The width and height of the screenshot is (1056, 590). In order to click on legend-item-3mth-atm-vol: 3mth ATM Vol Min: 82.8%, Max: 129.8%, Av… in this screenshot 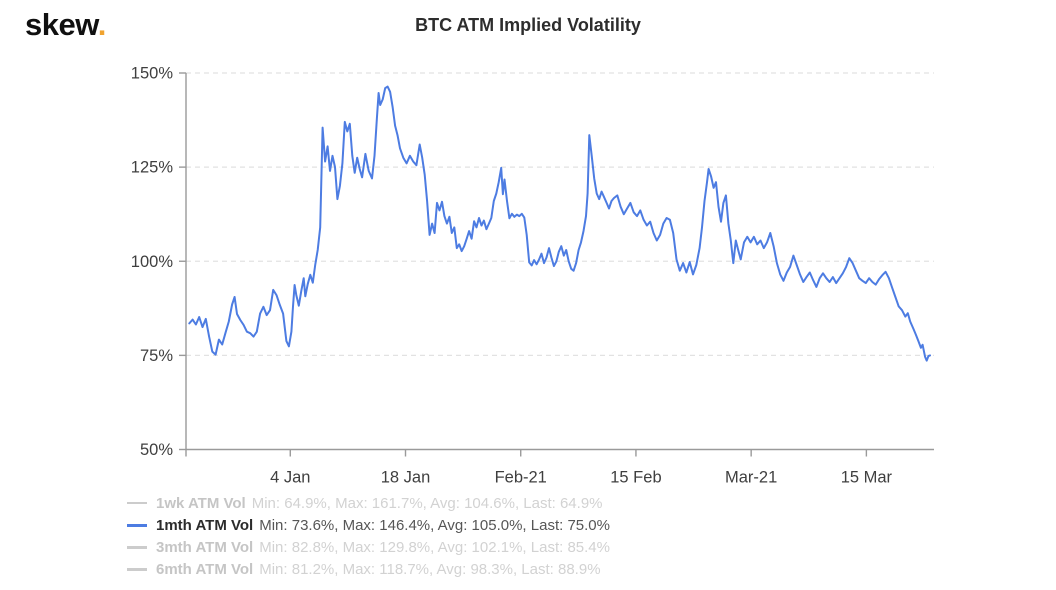, I will do `click(368, 547)`.